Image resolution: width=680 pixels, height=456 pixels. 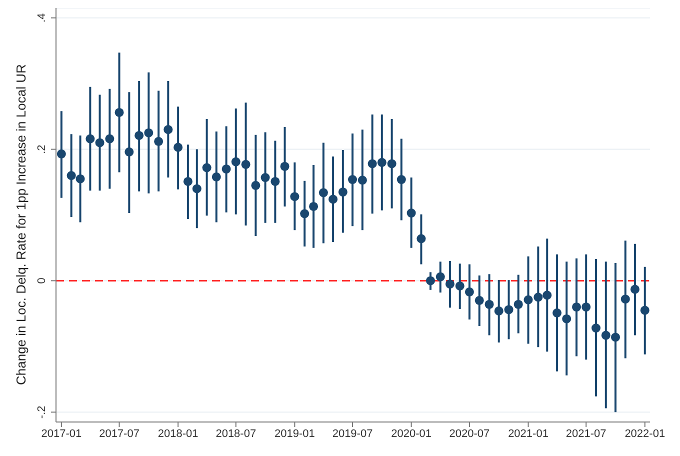 What do you see at coordinates (61, 434) in the screenshot?
I see `x-tick-label: 2017-01` at bounding box center [61, 434].